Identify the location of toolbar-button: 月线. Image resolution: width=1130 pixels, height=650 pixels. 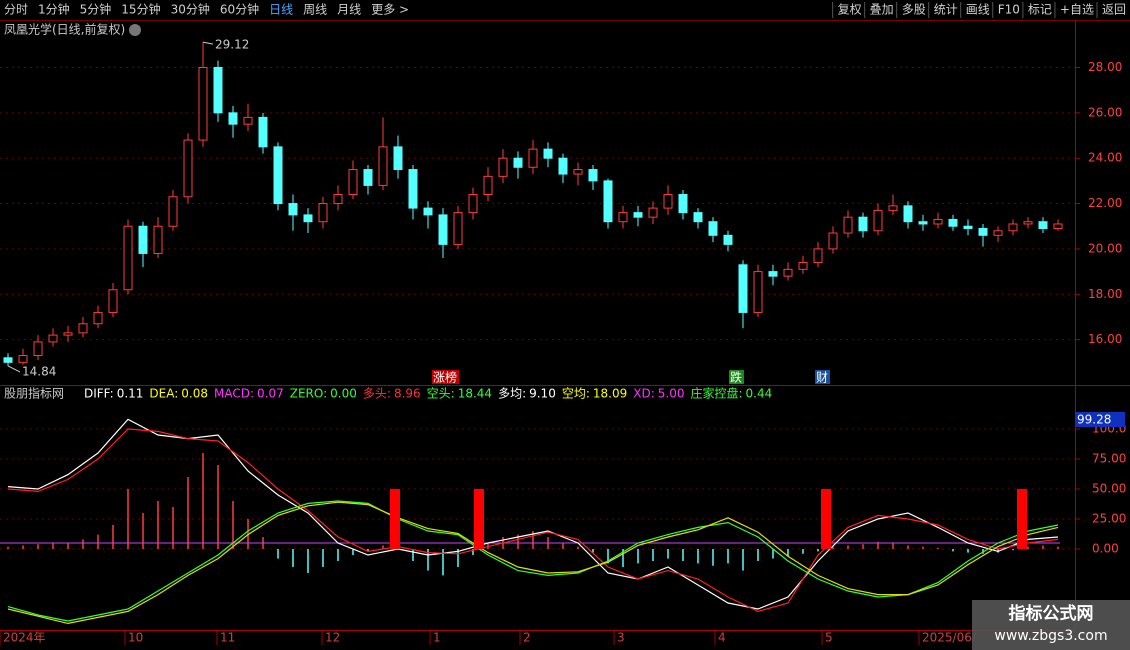
(349, 10).